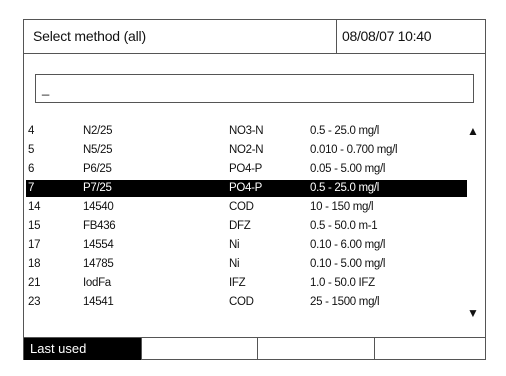 The width and height of the screenshot is (506, 376). I want to click on method-code: N5/25, so click(98, 150).